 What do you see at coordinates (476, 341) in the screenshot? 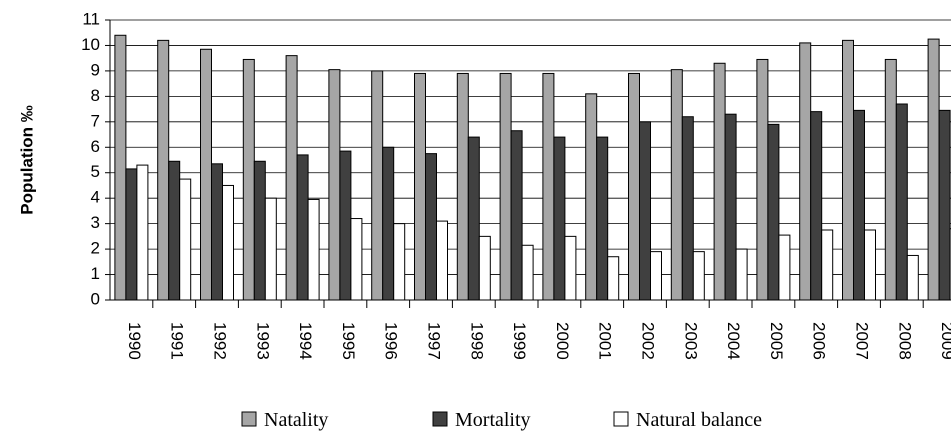
I see `x-tick-label: 1998` at bounding box center [476, 341].